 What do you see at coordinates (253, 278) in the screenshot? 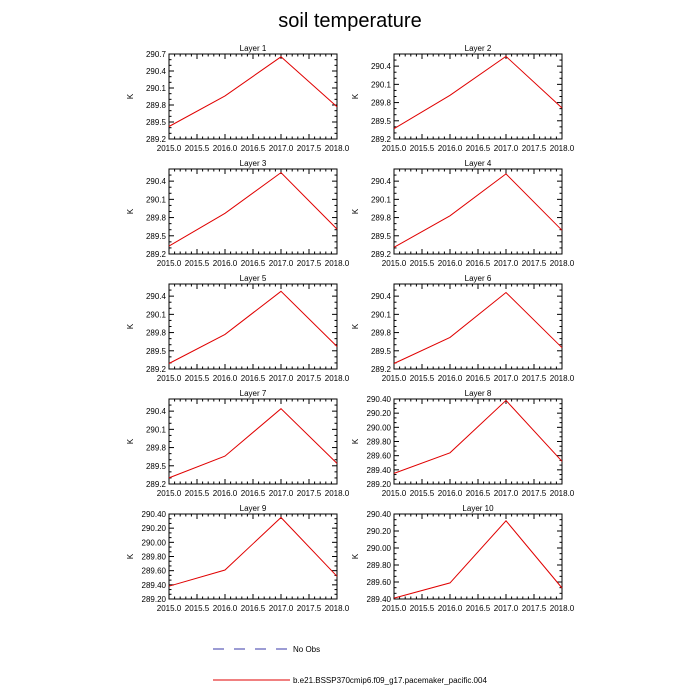
I see `panel-title: Layer 5` at bounding box center [253, 278].